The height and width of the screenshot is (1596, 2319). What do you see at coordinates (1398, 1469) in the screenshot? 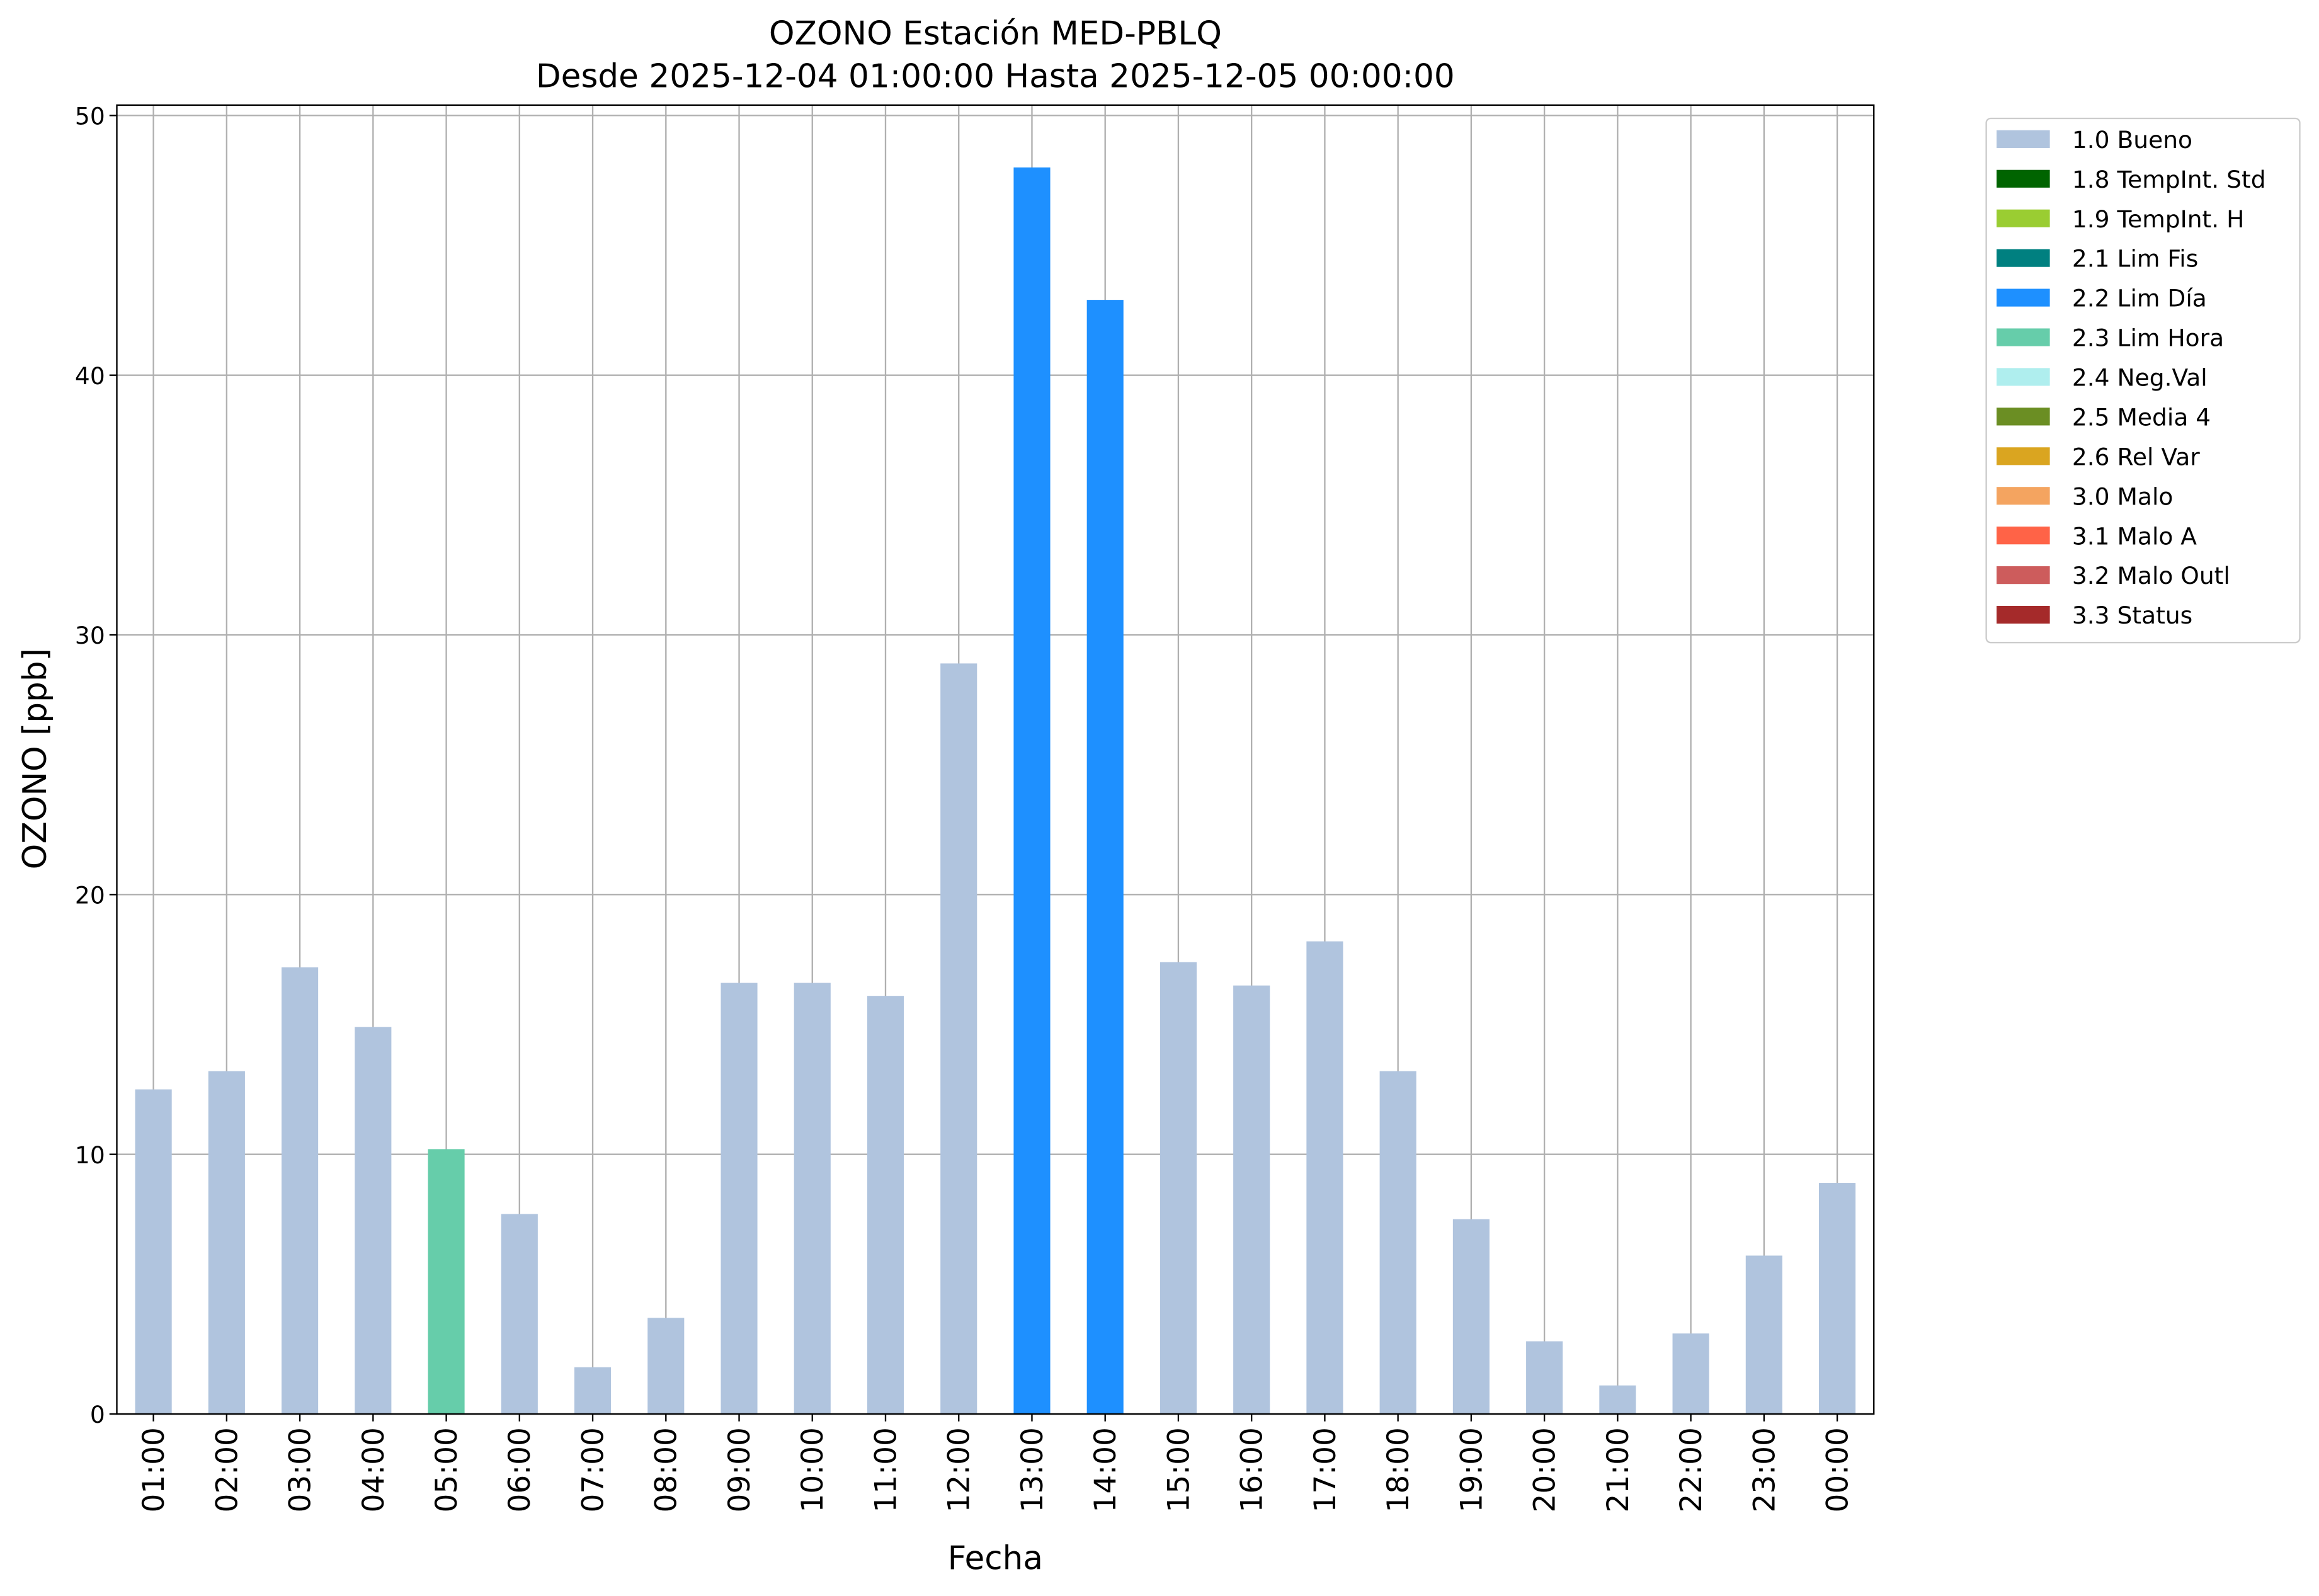
I see `x-tick-label: 18:00` at bounding box center [1398, 1469].